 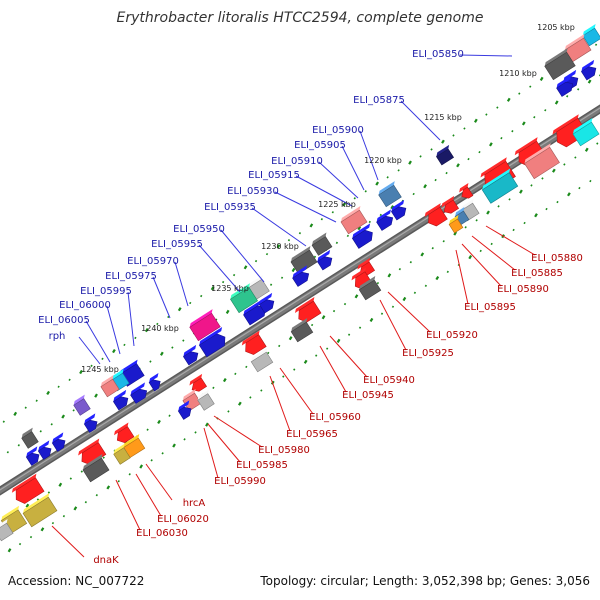 What do you see at coordinates (337, 204) in the screenshot?
I see `scale-label: 1225 kbp` at bounding box center [337, 204].